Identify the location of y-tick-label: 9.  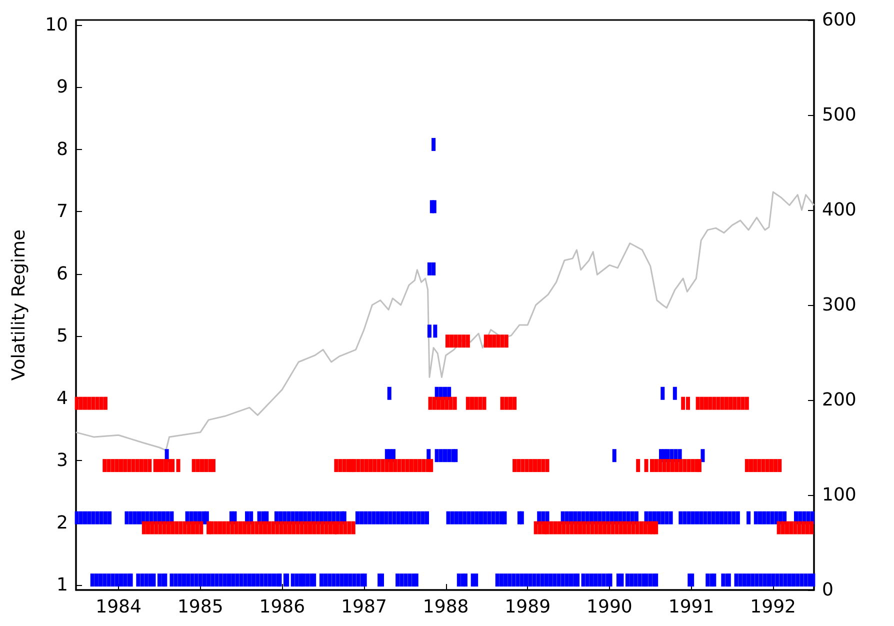
(62, 87).